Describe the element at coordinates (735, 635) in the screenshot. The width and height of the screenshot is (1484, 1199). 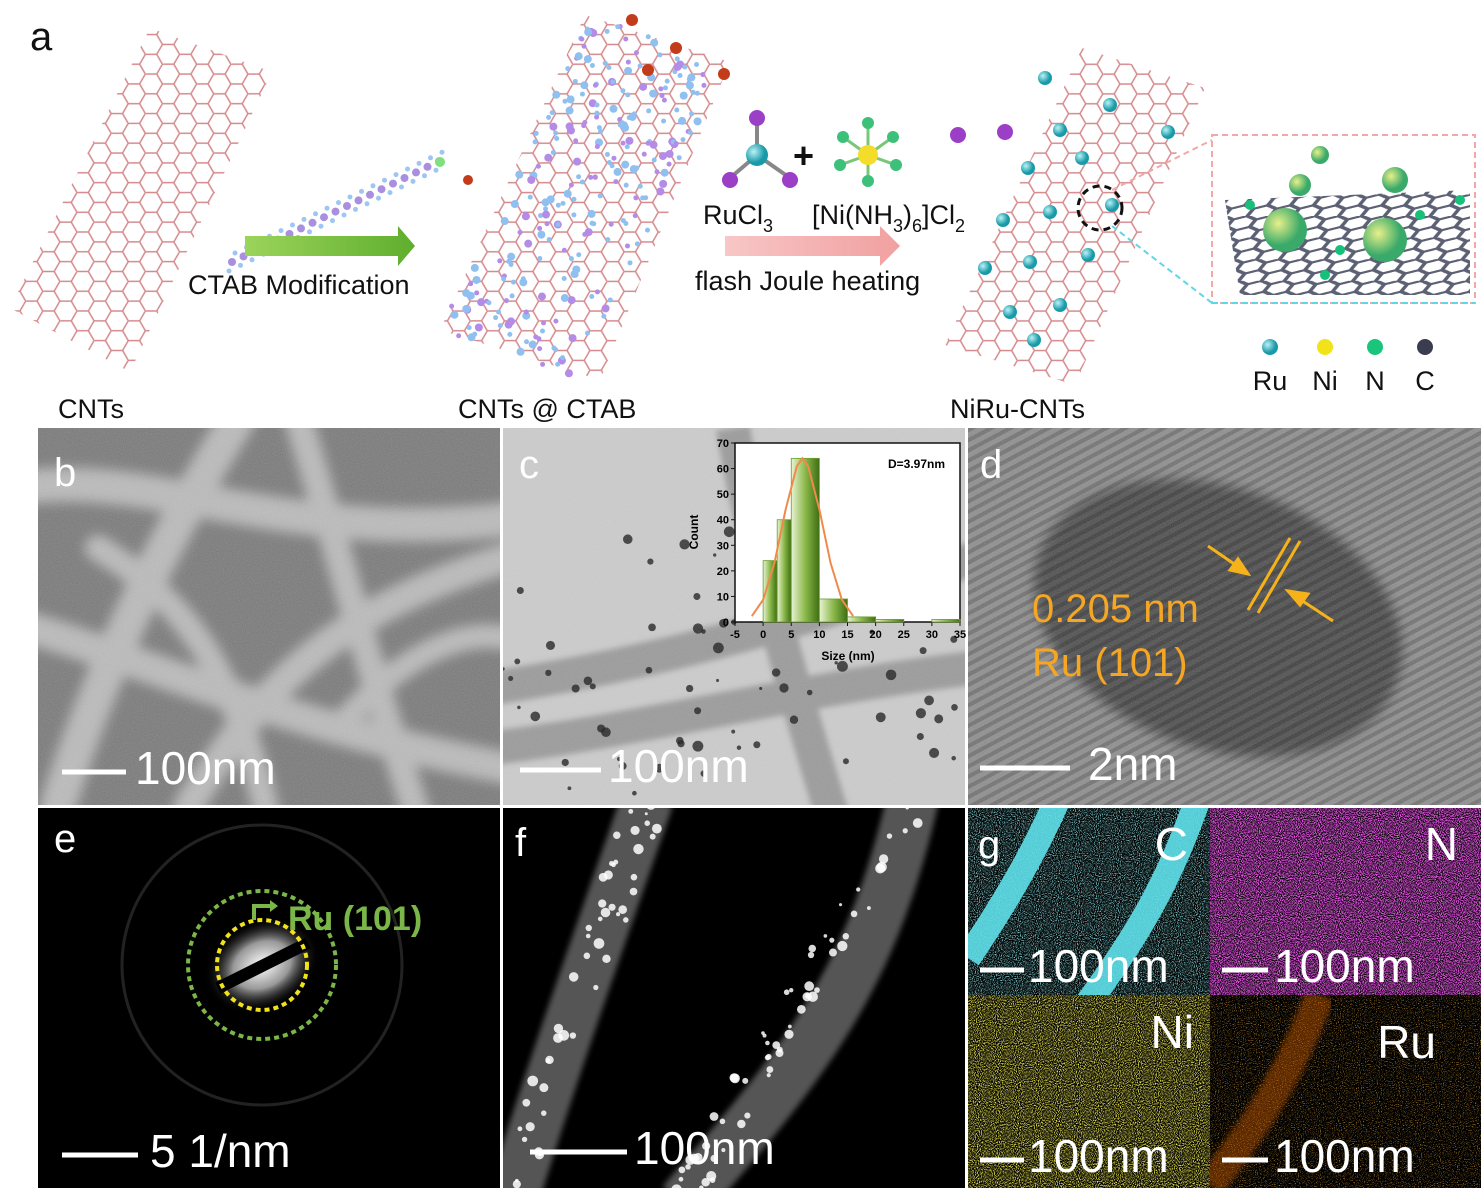
I see `x-tick-label: -5` at that location.